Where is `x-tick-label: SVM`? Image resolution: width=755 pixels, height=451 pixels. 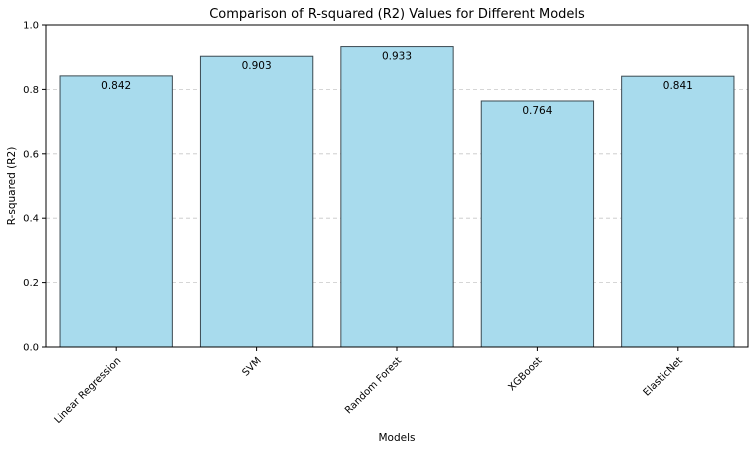 x-tick-label: SVM is located at coordinates (252, 366).